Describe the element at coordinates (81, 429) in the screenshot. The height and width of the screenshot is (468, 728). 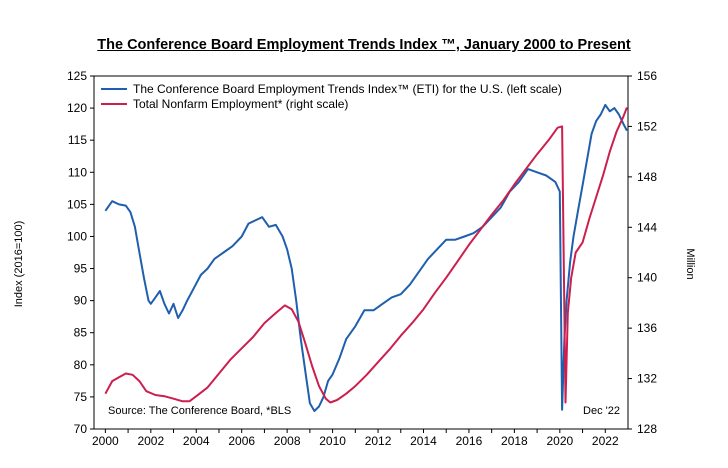
I see `left-y-tick-label: 70` at that location.